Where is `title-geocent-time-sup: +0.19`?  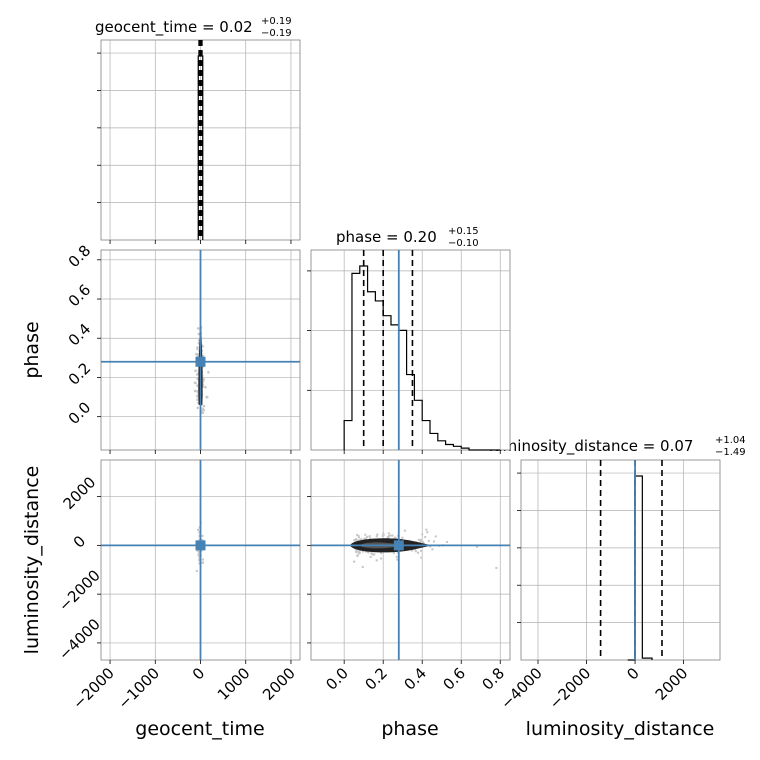 title-geocent-time-sup: +0.19 is located at coordinates (276, 21).